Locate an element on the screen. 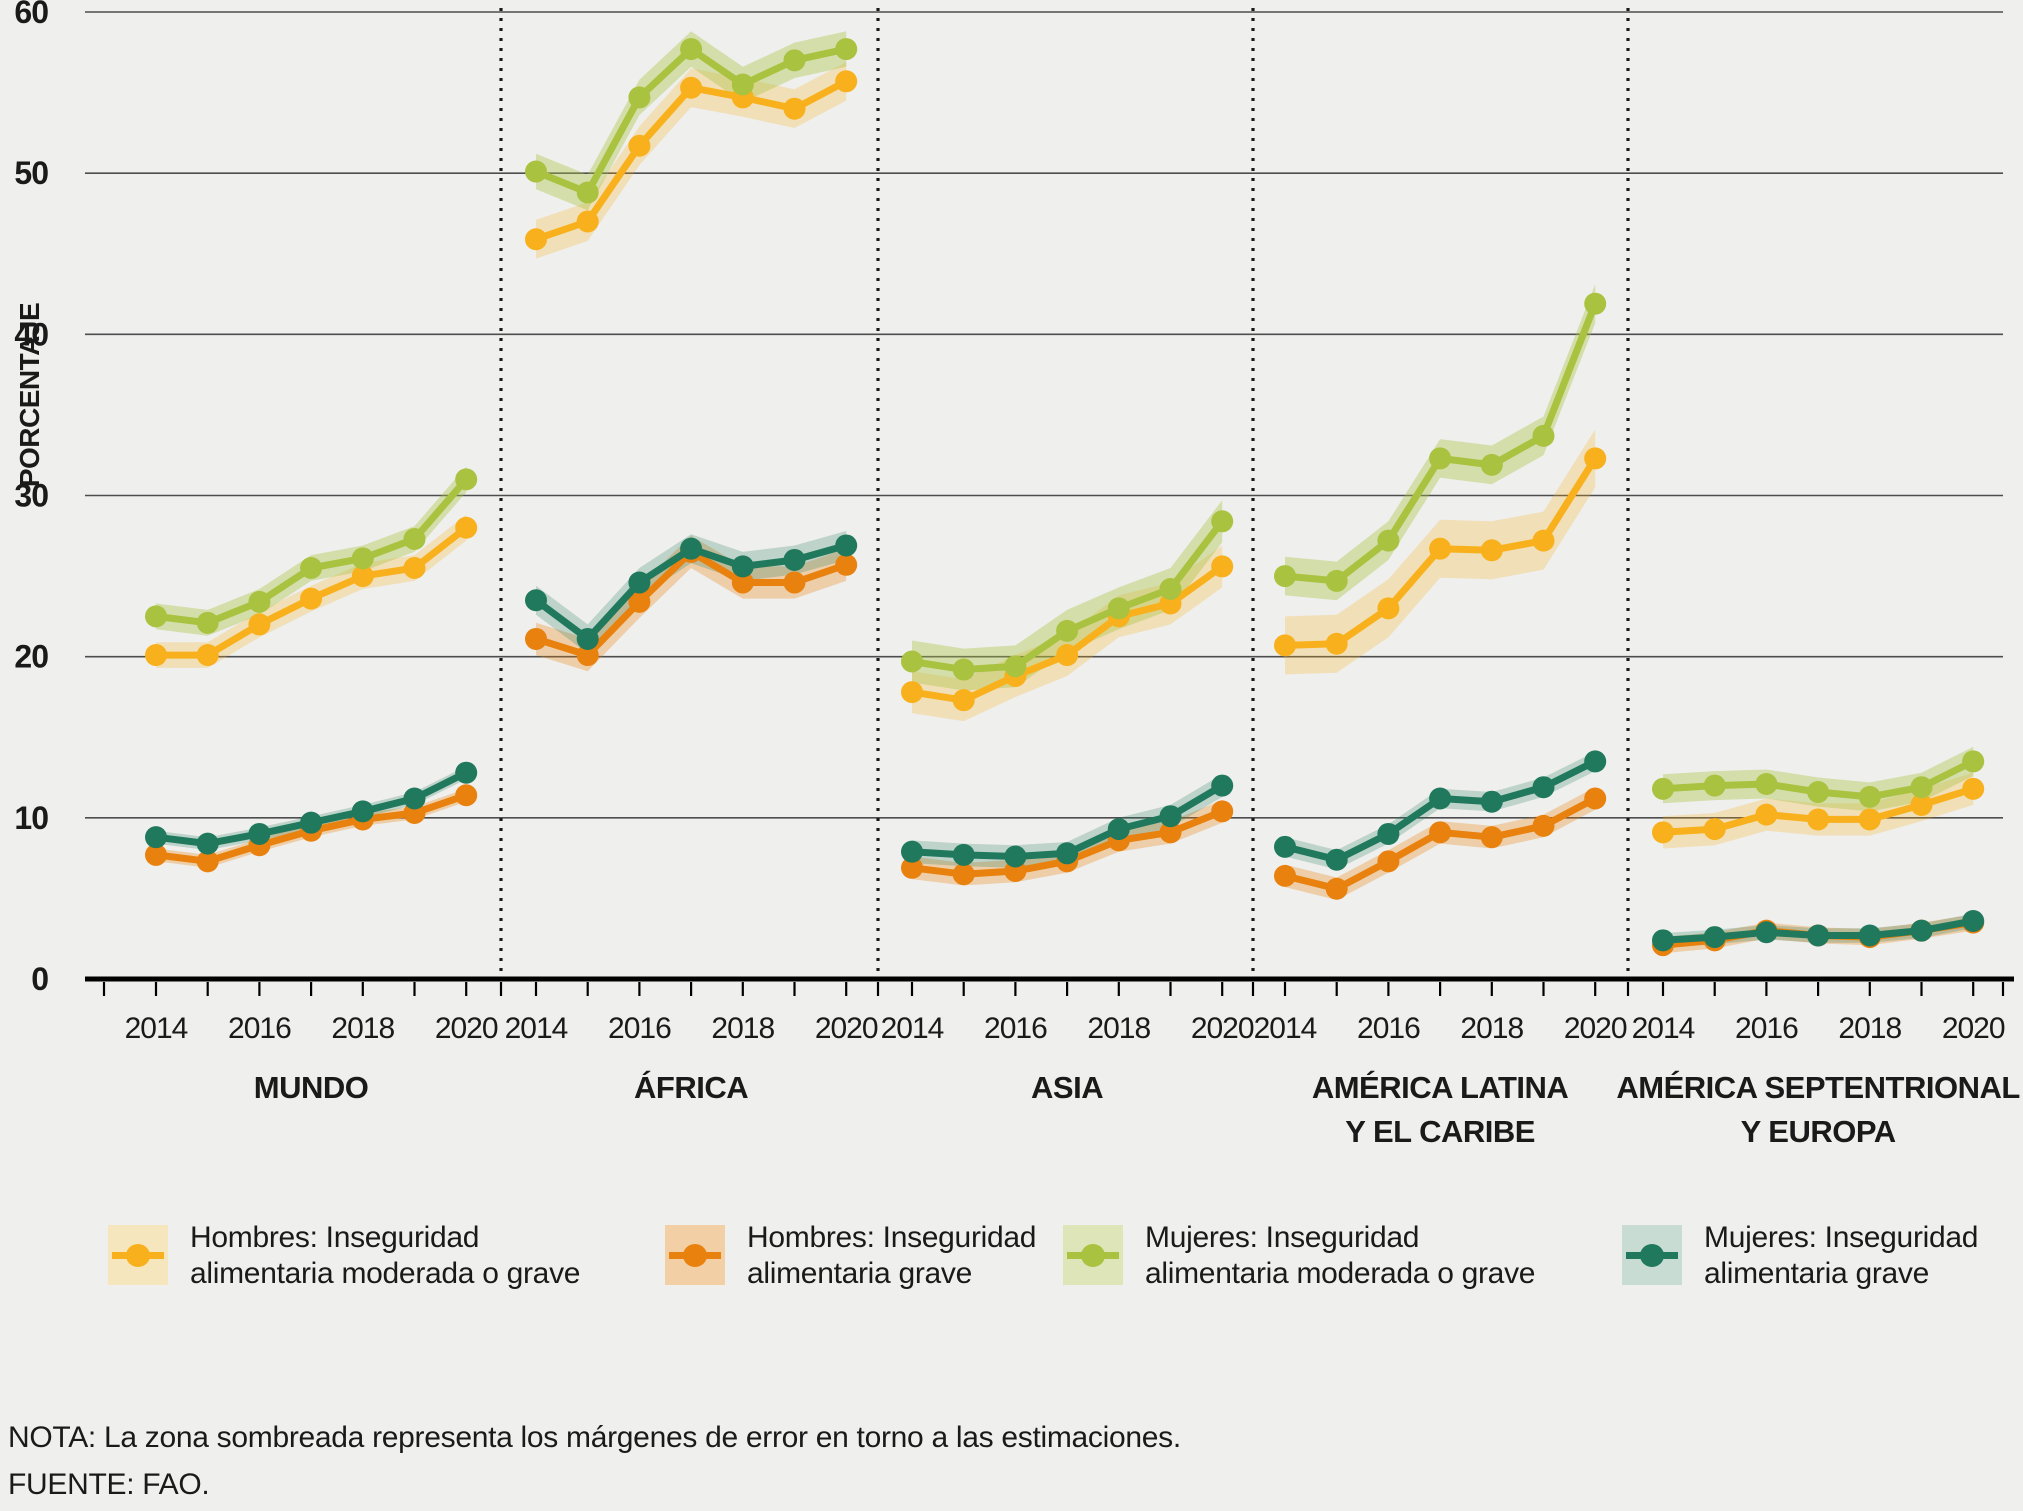 The height and width of the screenshot is (1511, 2023). data-point-mujeres_moderada_o_grave-america-latina-y-el-caribe-2018 is located at coordinates (1491, 464).